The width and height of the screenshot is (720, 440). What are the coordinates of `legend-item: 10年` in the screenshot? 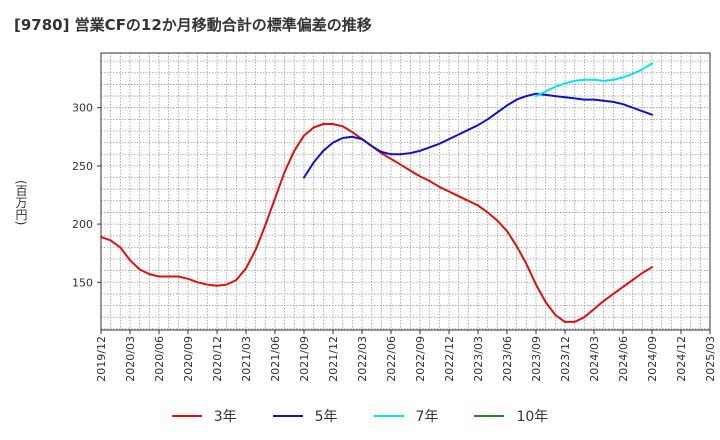 It's located at (511, 416).